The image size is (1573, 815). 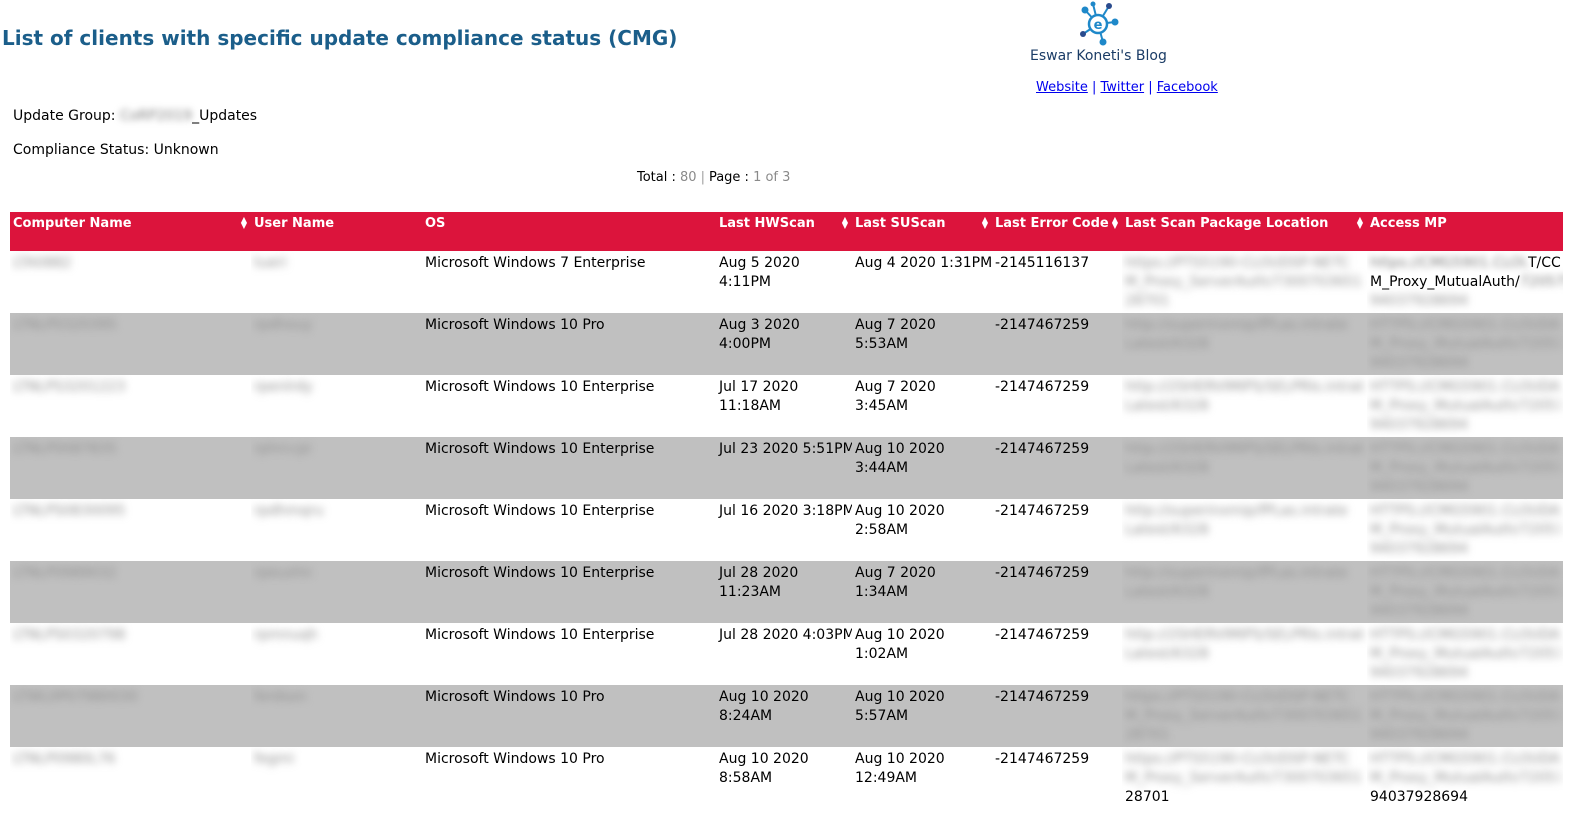 I want to click on hwscan-date: Jul 17 2020, so click(x=759, y=387).